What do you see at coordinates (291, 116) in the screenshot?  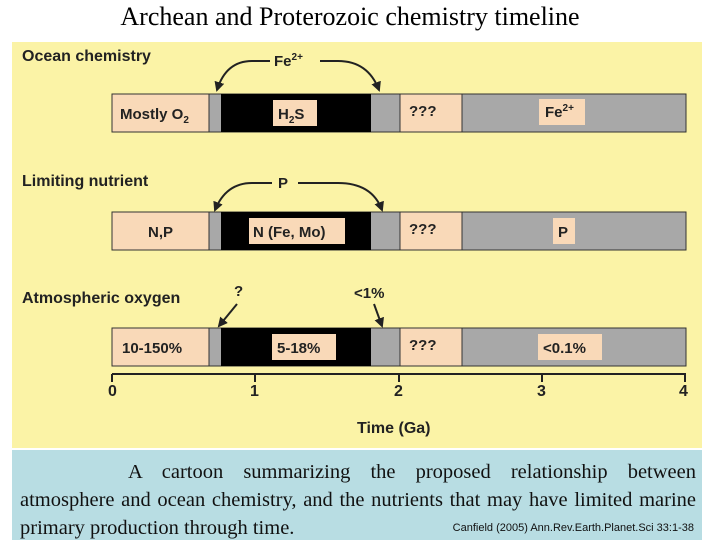 I see `cell-black-label: H2S` at bounding box center [291, 116].